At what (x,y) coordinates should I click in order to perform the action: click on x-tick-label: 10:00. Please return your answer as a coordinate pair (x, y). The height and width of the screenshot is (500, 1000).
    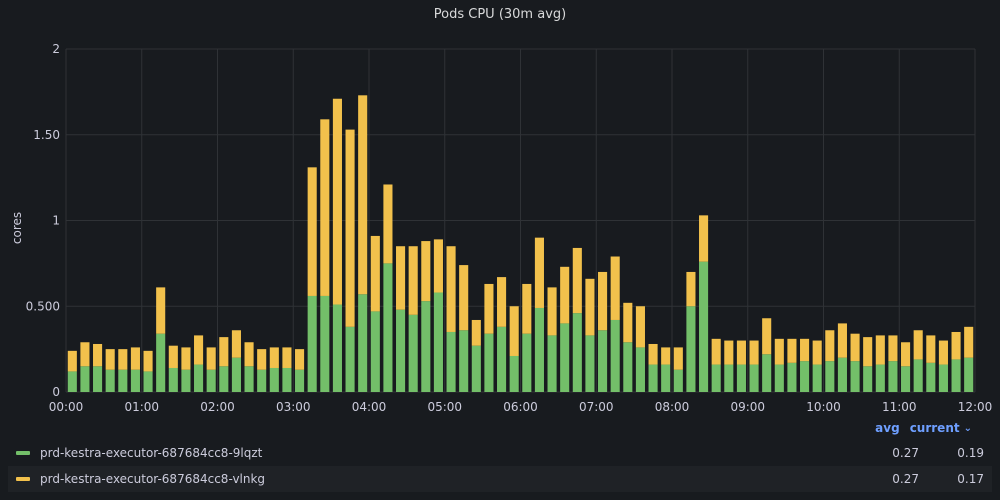
    Looking at the image, I should click on (823, 406).